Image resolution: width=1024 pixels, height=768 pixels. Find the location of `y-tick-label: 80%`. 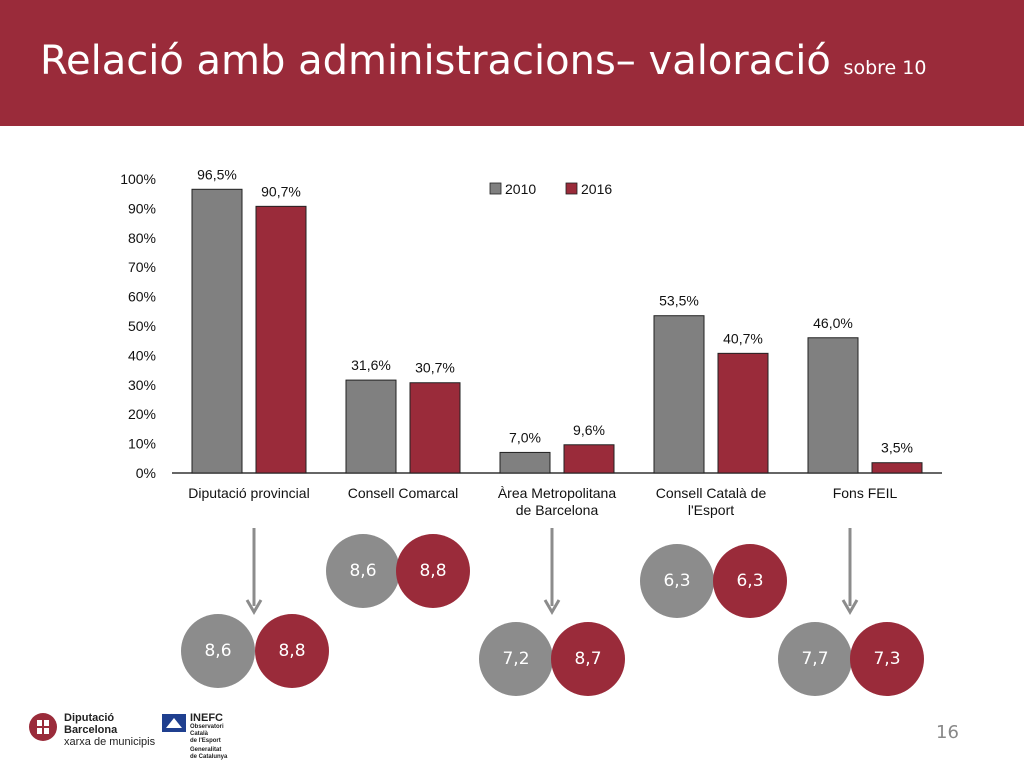

y-tick-label: 80% is located at coordinates (142, 238).